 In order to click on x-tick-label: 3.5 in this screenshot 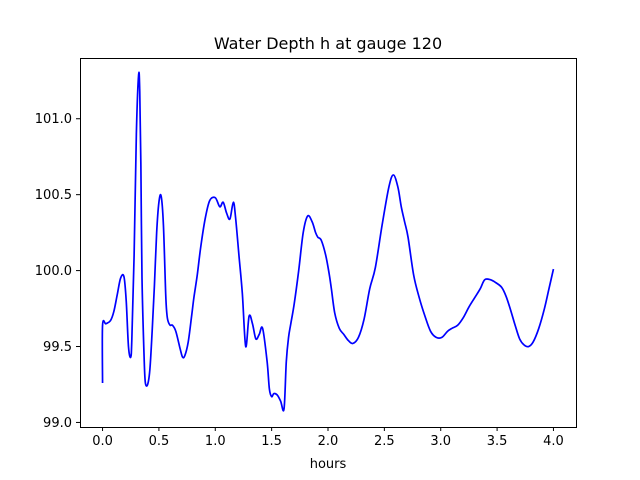, I will do `click(497, 441)`.